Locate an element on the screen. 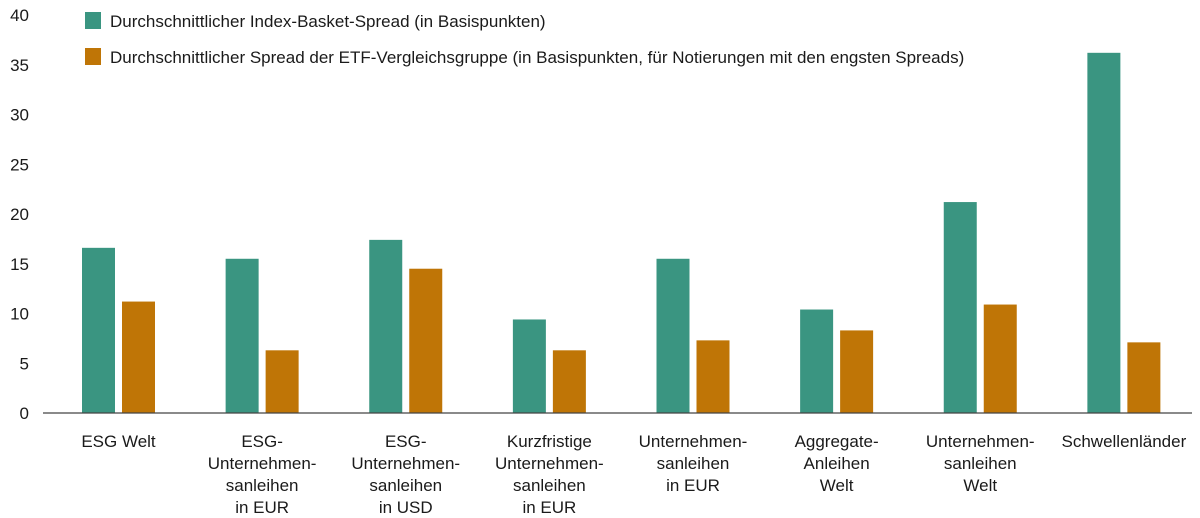  category-label: Unternehmen-sanleihen in EUR is located at coordinates (693, 463).